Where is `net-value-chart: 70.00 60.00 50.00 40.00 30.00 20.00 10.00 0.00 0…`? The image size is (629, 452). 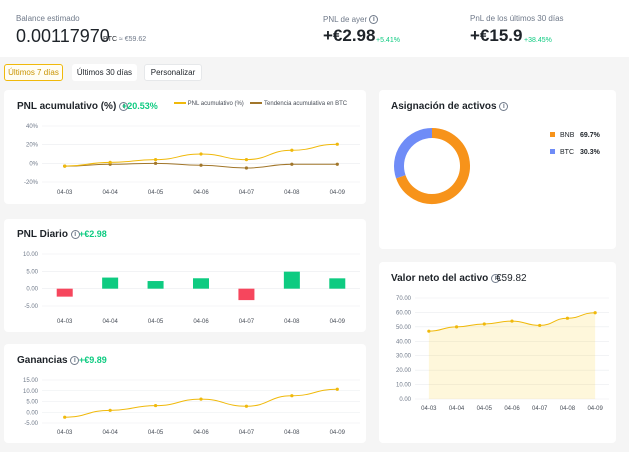
net-value-chart: 70.00 60.00 50.00 40.00 30.00 20.00 10.00 0.00 0… is located at coordinates (502, 354).